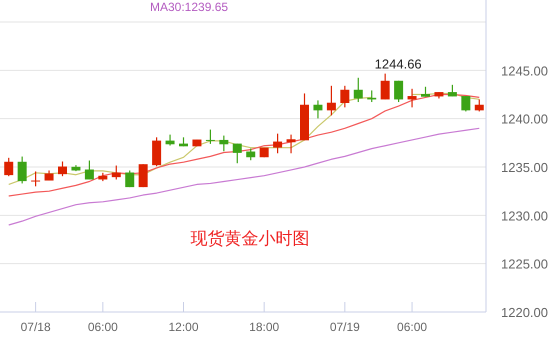  What do you see at coordinates (524, 312) in the screenshot?
I see `y-tick-label: 1220.00` at bounding box center [524, 312].